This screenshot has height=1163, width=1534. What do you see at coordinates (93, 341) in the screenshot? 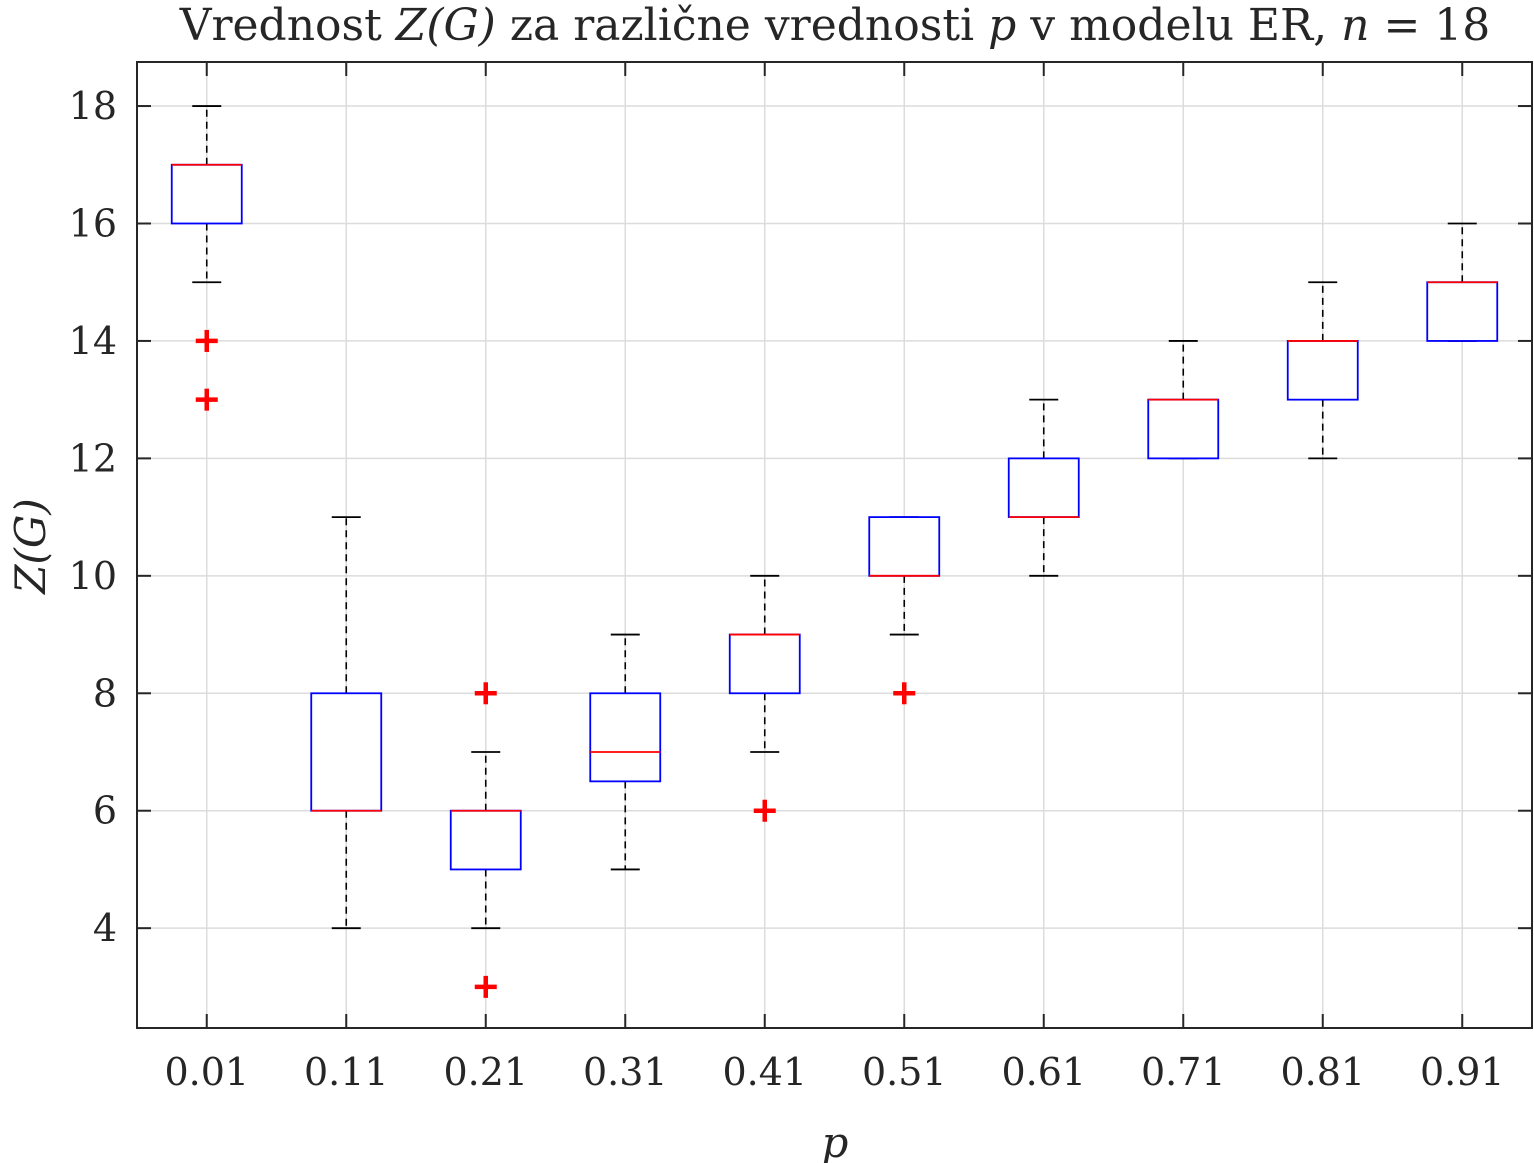
I see `y-tick-label: 14` at bounding box center [93, 341].